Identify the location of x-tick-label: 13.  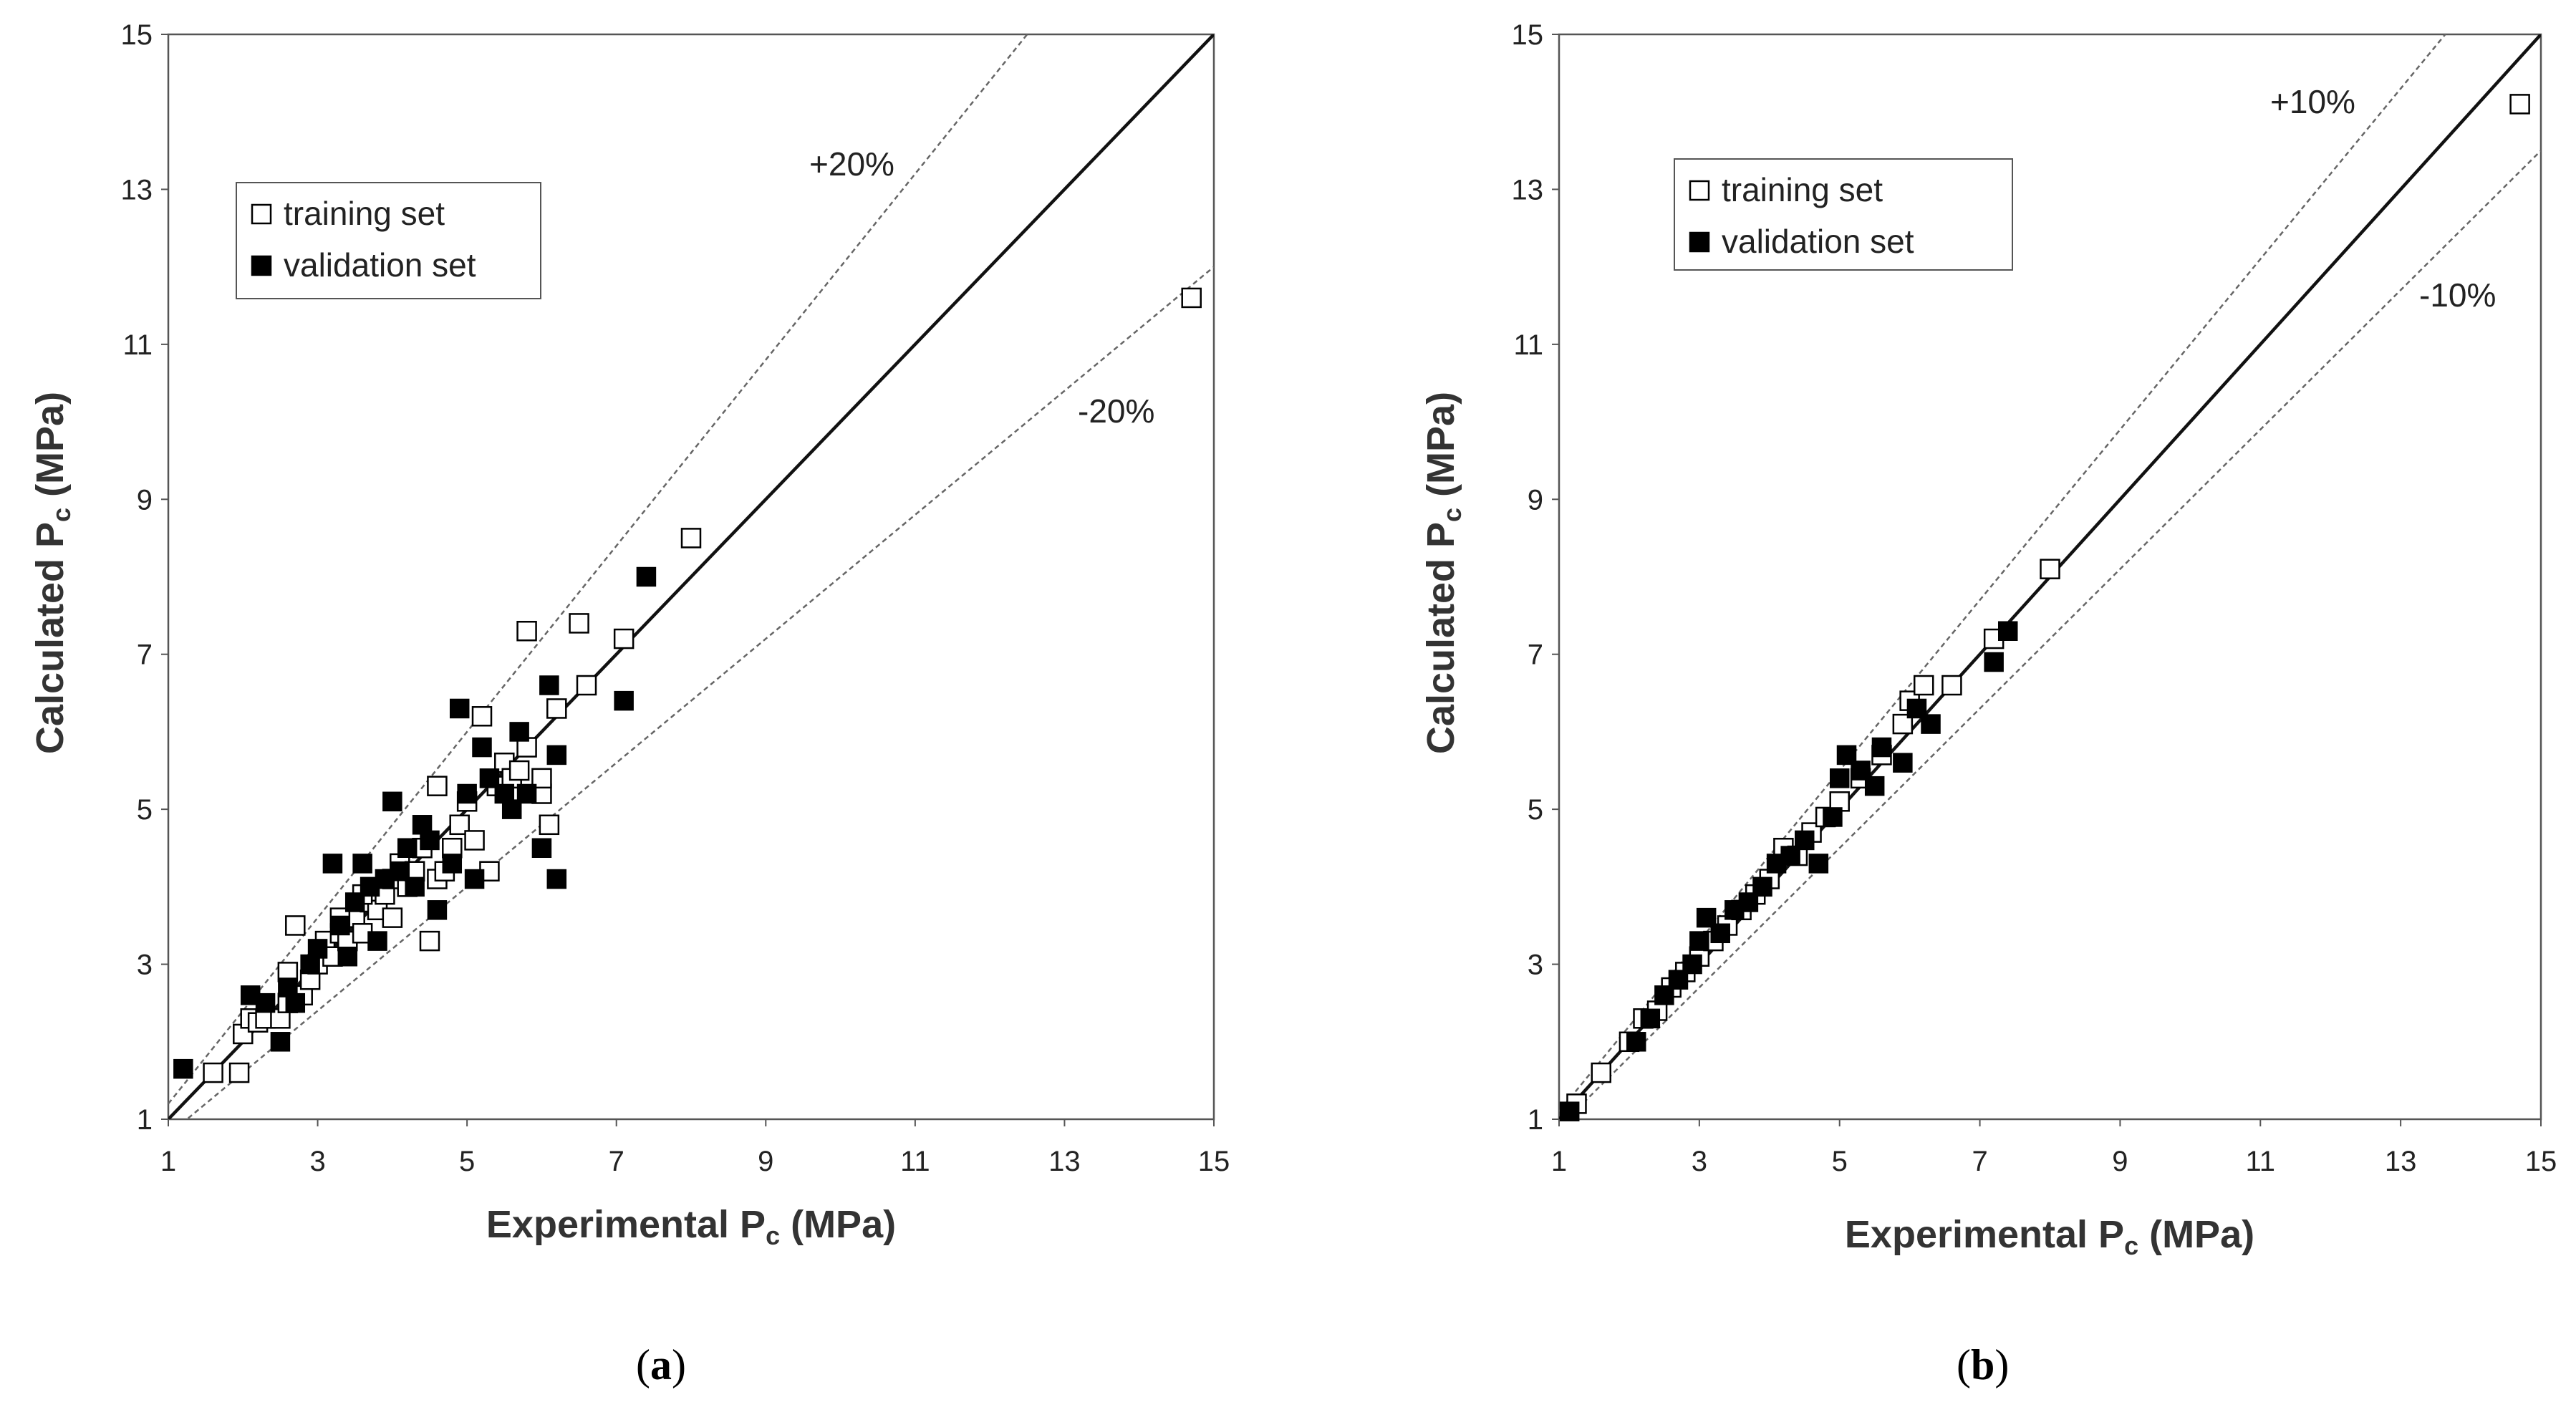
(2401, 1161).